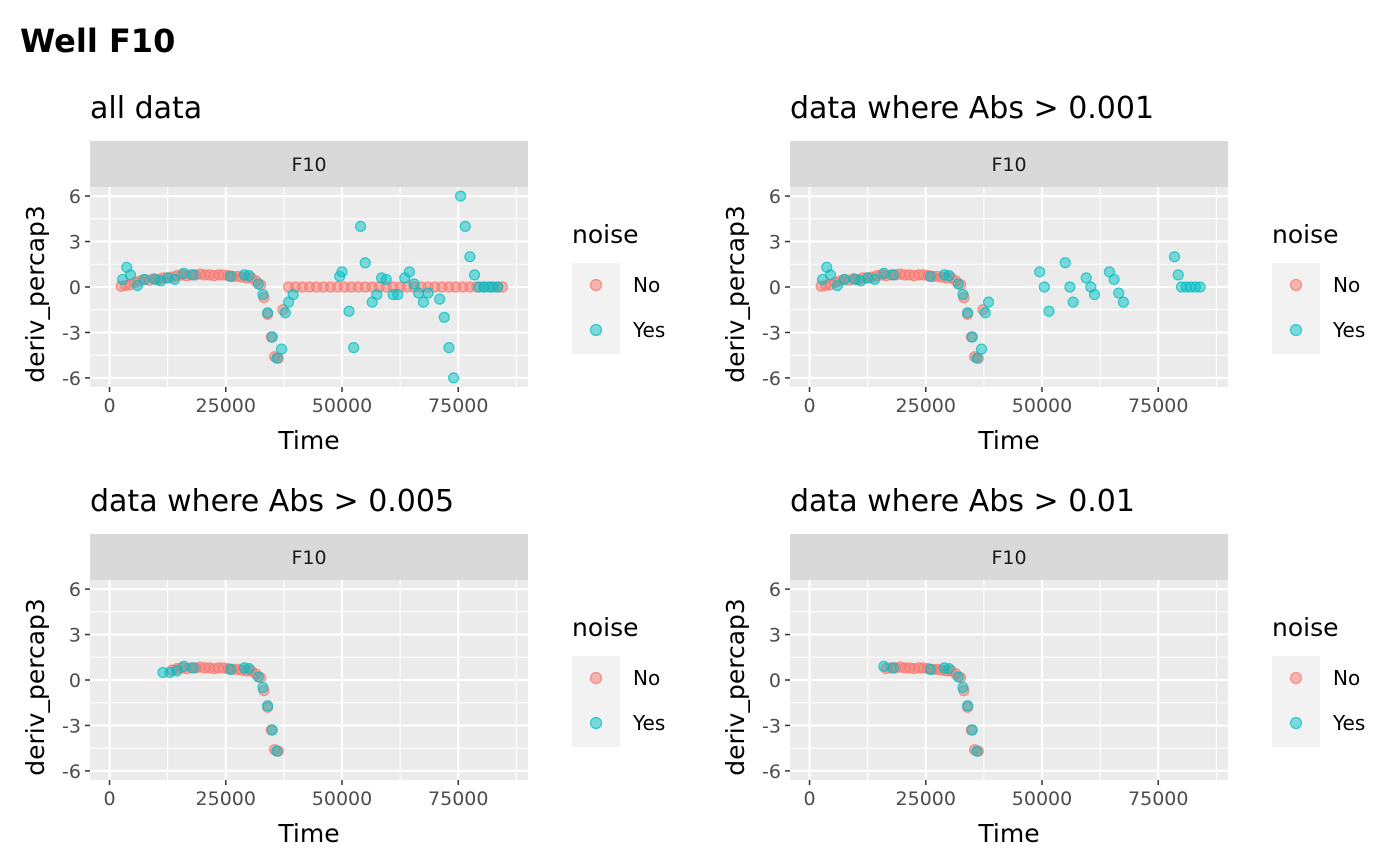 The image size is (1400, 865). What do you see at coordinates (1296, 701) in the screenshot?
I see `legend-key-background` at bounding box center [1296, 701].